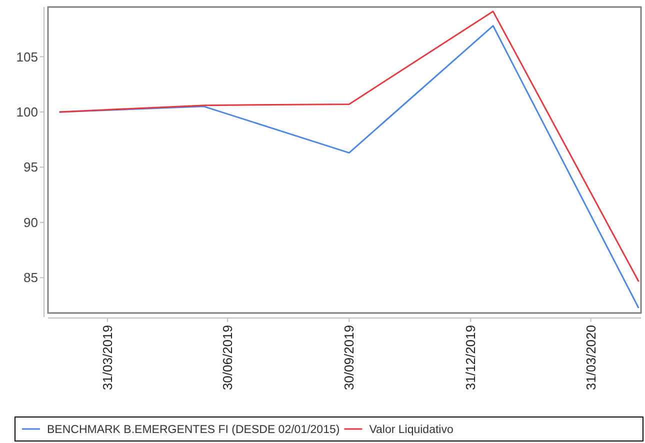  What do you see at coordinates (31, 167) in the screenshot?
I see `y-tick-label: 95` at bounding box center [31, 167].